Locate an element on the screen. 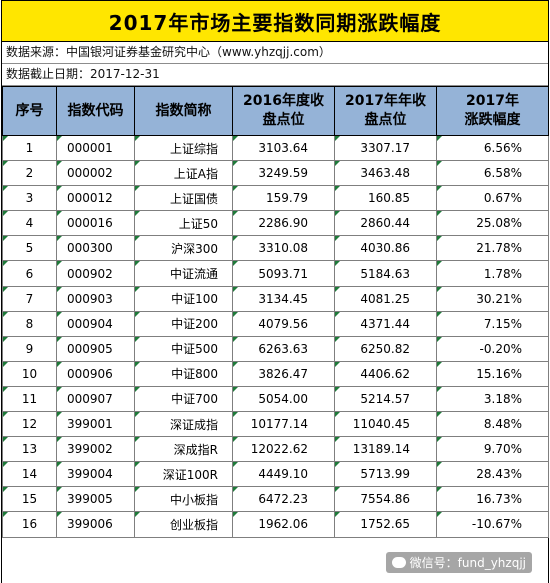 The height and width of the screenshot is (583, 550). cell-no: 16 is located at coordinates (29, 524).